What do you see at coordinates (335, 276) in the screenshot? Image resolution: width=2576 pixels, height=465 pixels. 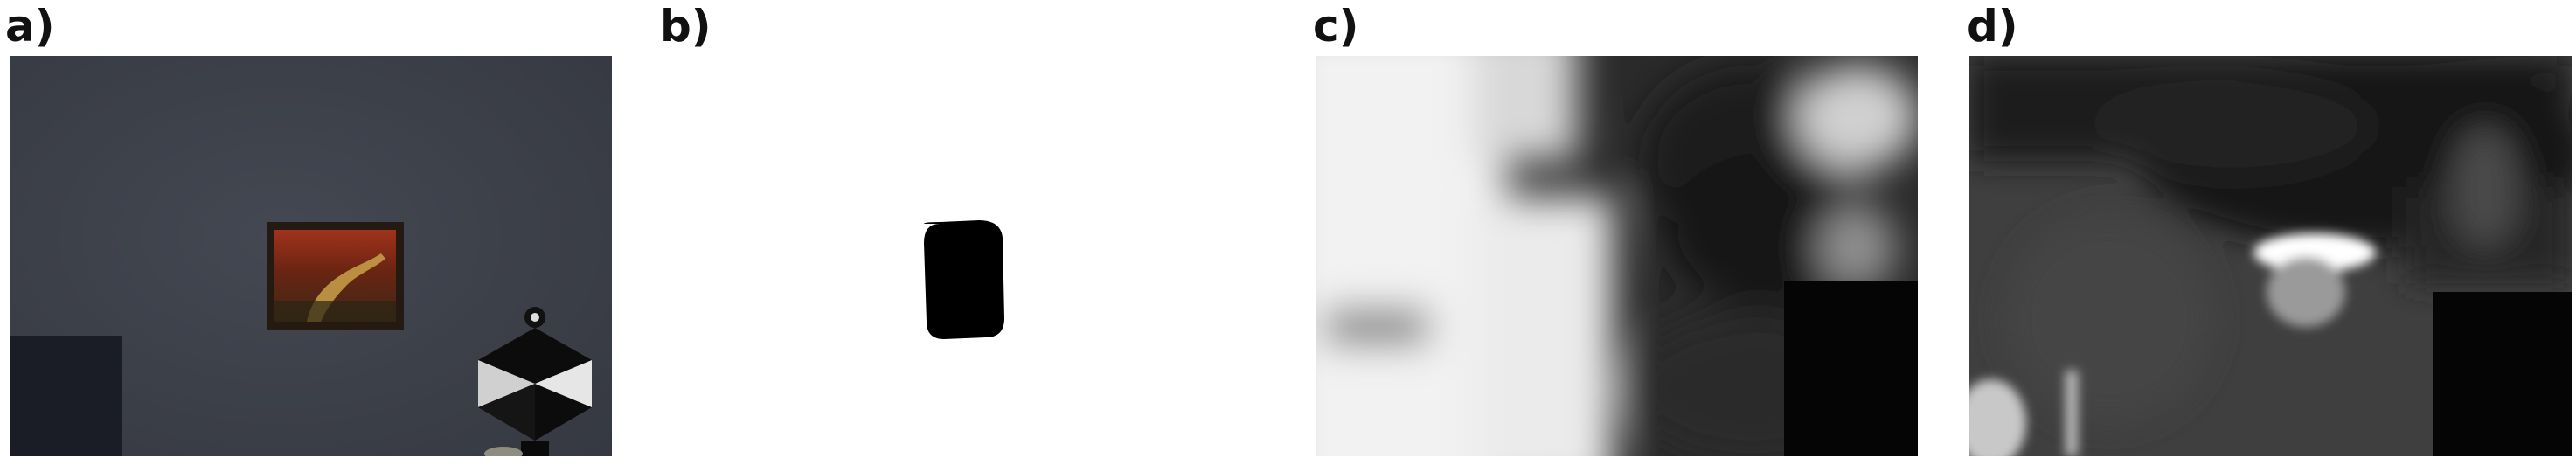 I see `painting` at bounding box center [335, 276].